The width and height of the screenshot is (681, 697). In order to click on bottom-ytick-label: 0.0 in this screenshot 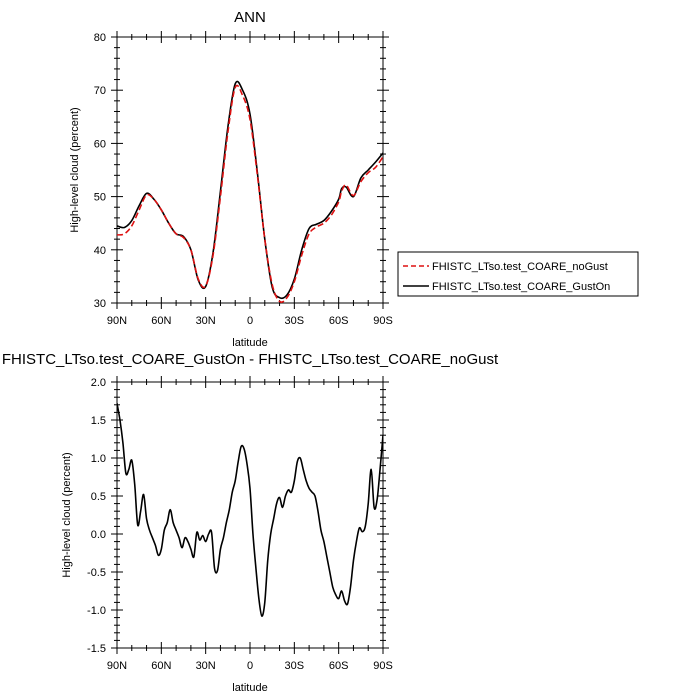, I will do `click(98, 535)`.